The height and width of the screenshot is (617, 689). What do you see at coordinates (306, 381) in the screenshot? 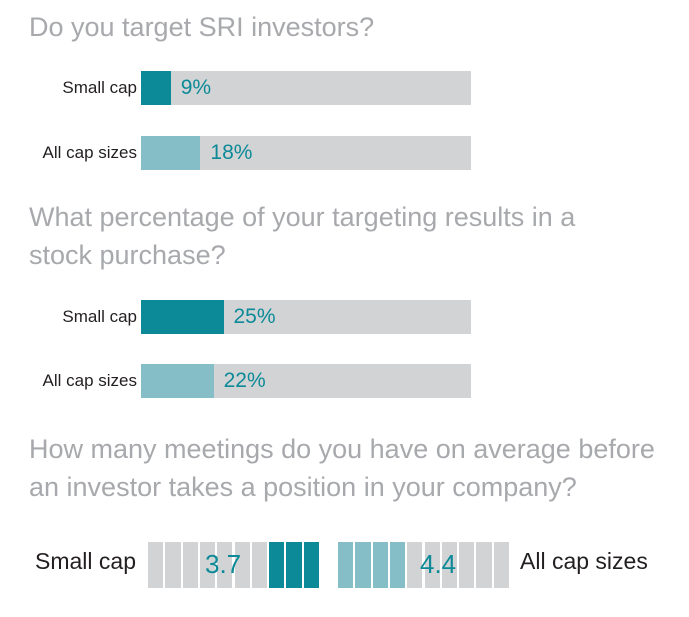
I see `bar-track: 22%` at bounding box center [306, 381].